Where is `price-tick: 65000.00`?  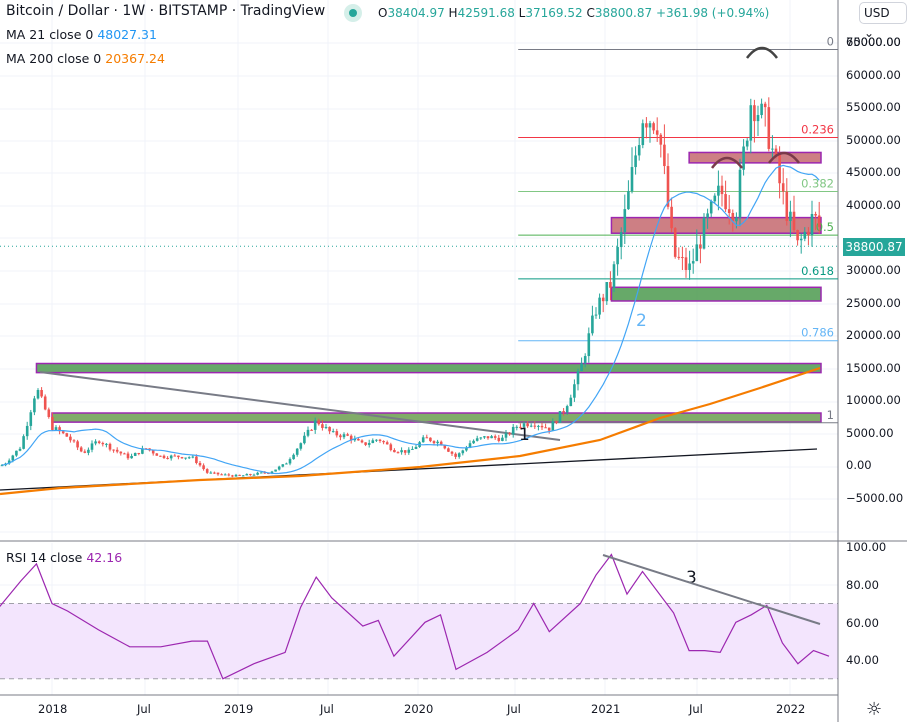 price-tick: 65000.00 is located at coordinates (873, 42).